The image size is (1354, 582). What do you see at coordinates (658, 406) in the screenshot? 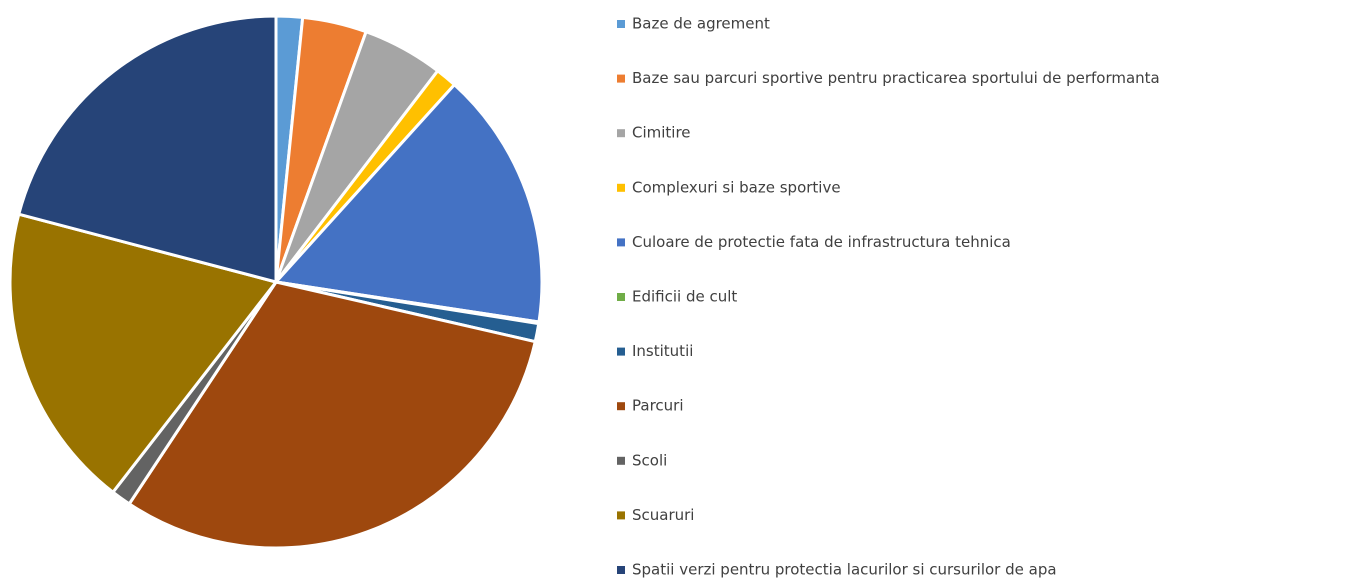
I see `legend-label: Parcuri` at bounding box center [658, 406].